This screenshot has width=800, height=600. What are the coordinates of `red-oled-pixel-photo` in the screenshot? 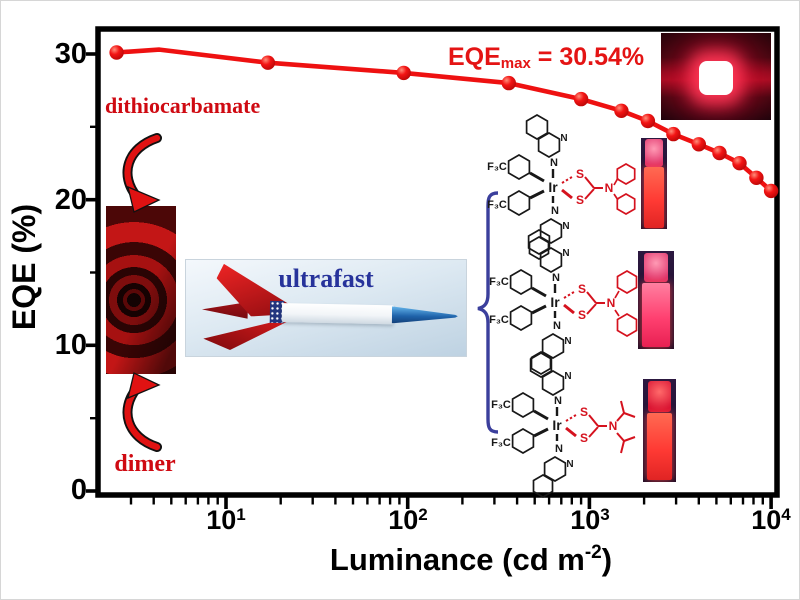 It's located at (716, 76).